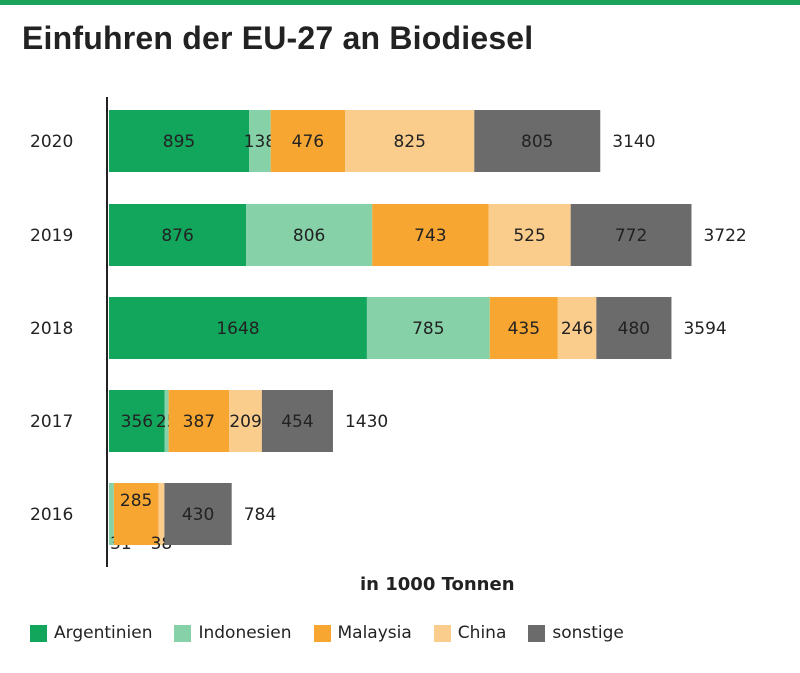 This screenshot has width=800, height=673. What do you see at coordinates (260, 515) in the screenshot?
I see `total-label: 784` at bounding box center [260, 515].